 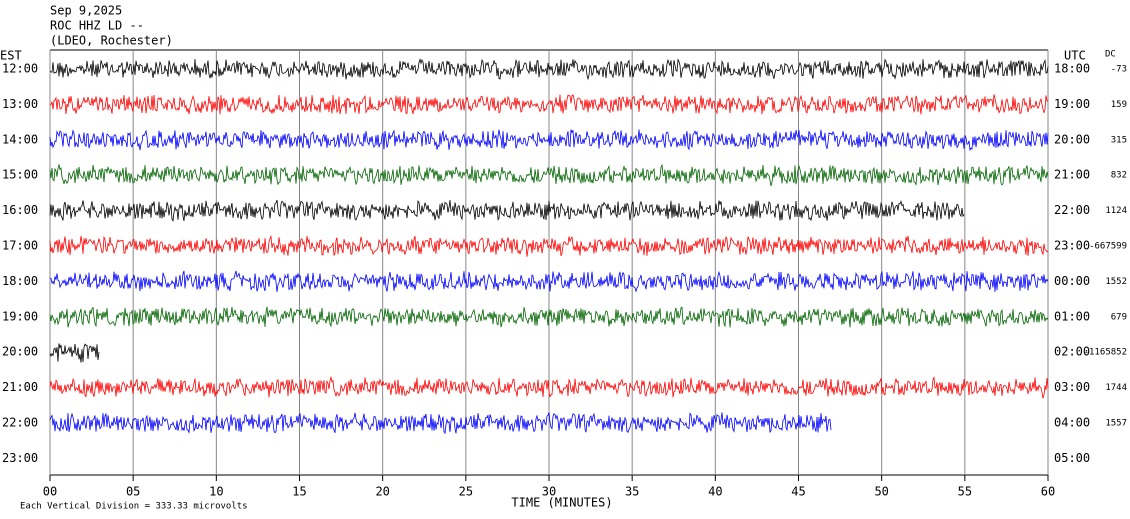 I want to click on dc-value: 315, so click(x=1119, y=140).